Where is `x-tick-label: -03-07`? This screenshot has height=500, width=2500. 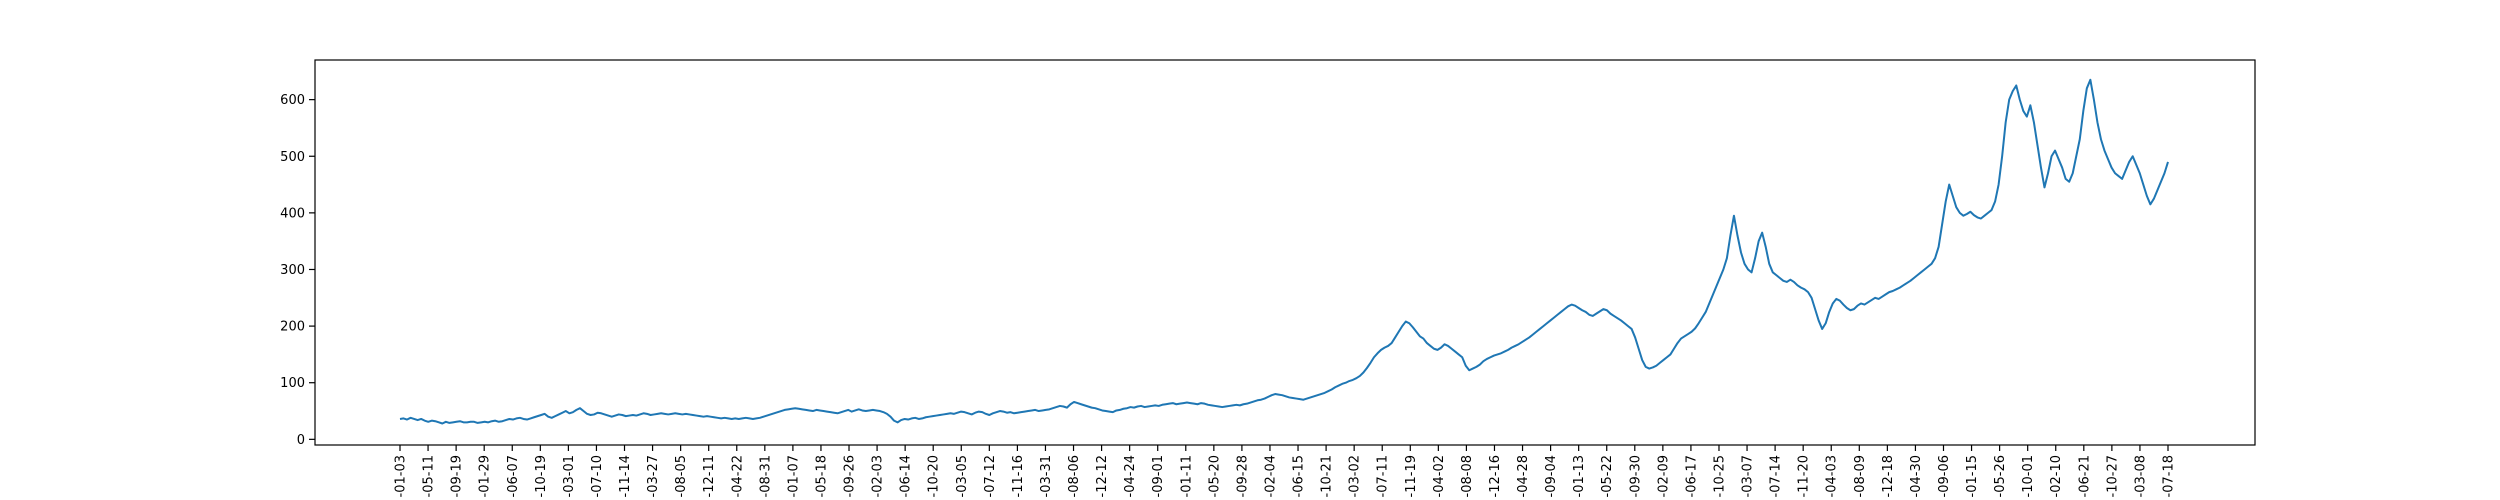
x-tick-label: -03-07 is located at coordinates (1748, 476).